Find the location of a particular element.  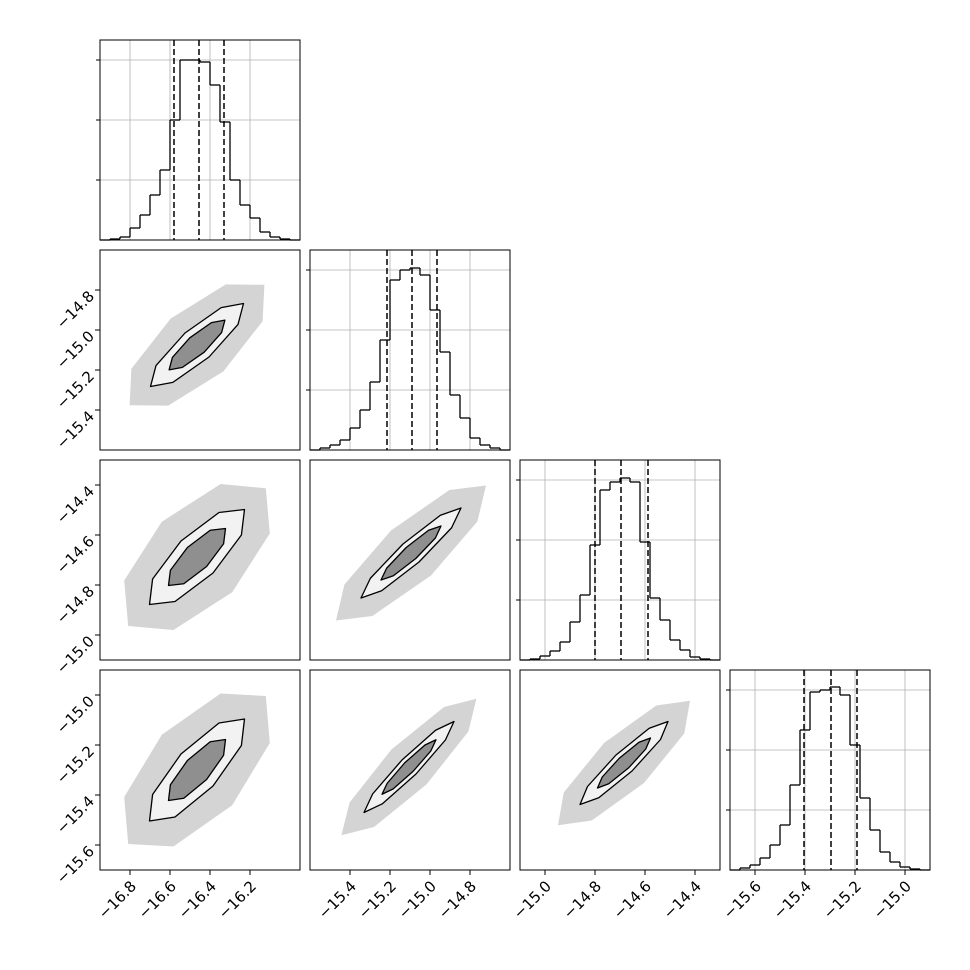

x-tick-label: −16.2 is located at coordinates (237, 899).